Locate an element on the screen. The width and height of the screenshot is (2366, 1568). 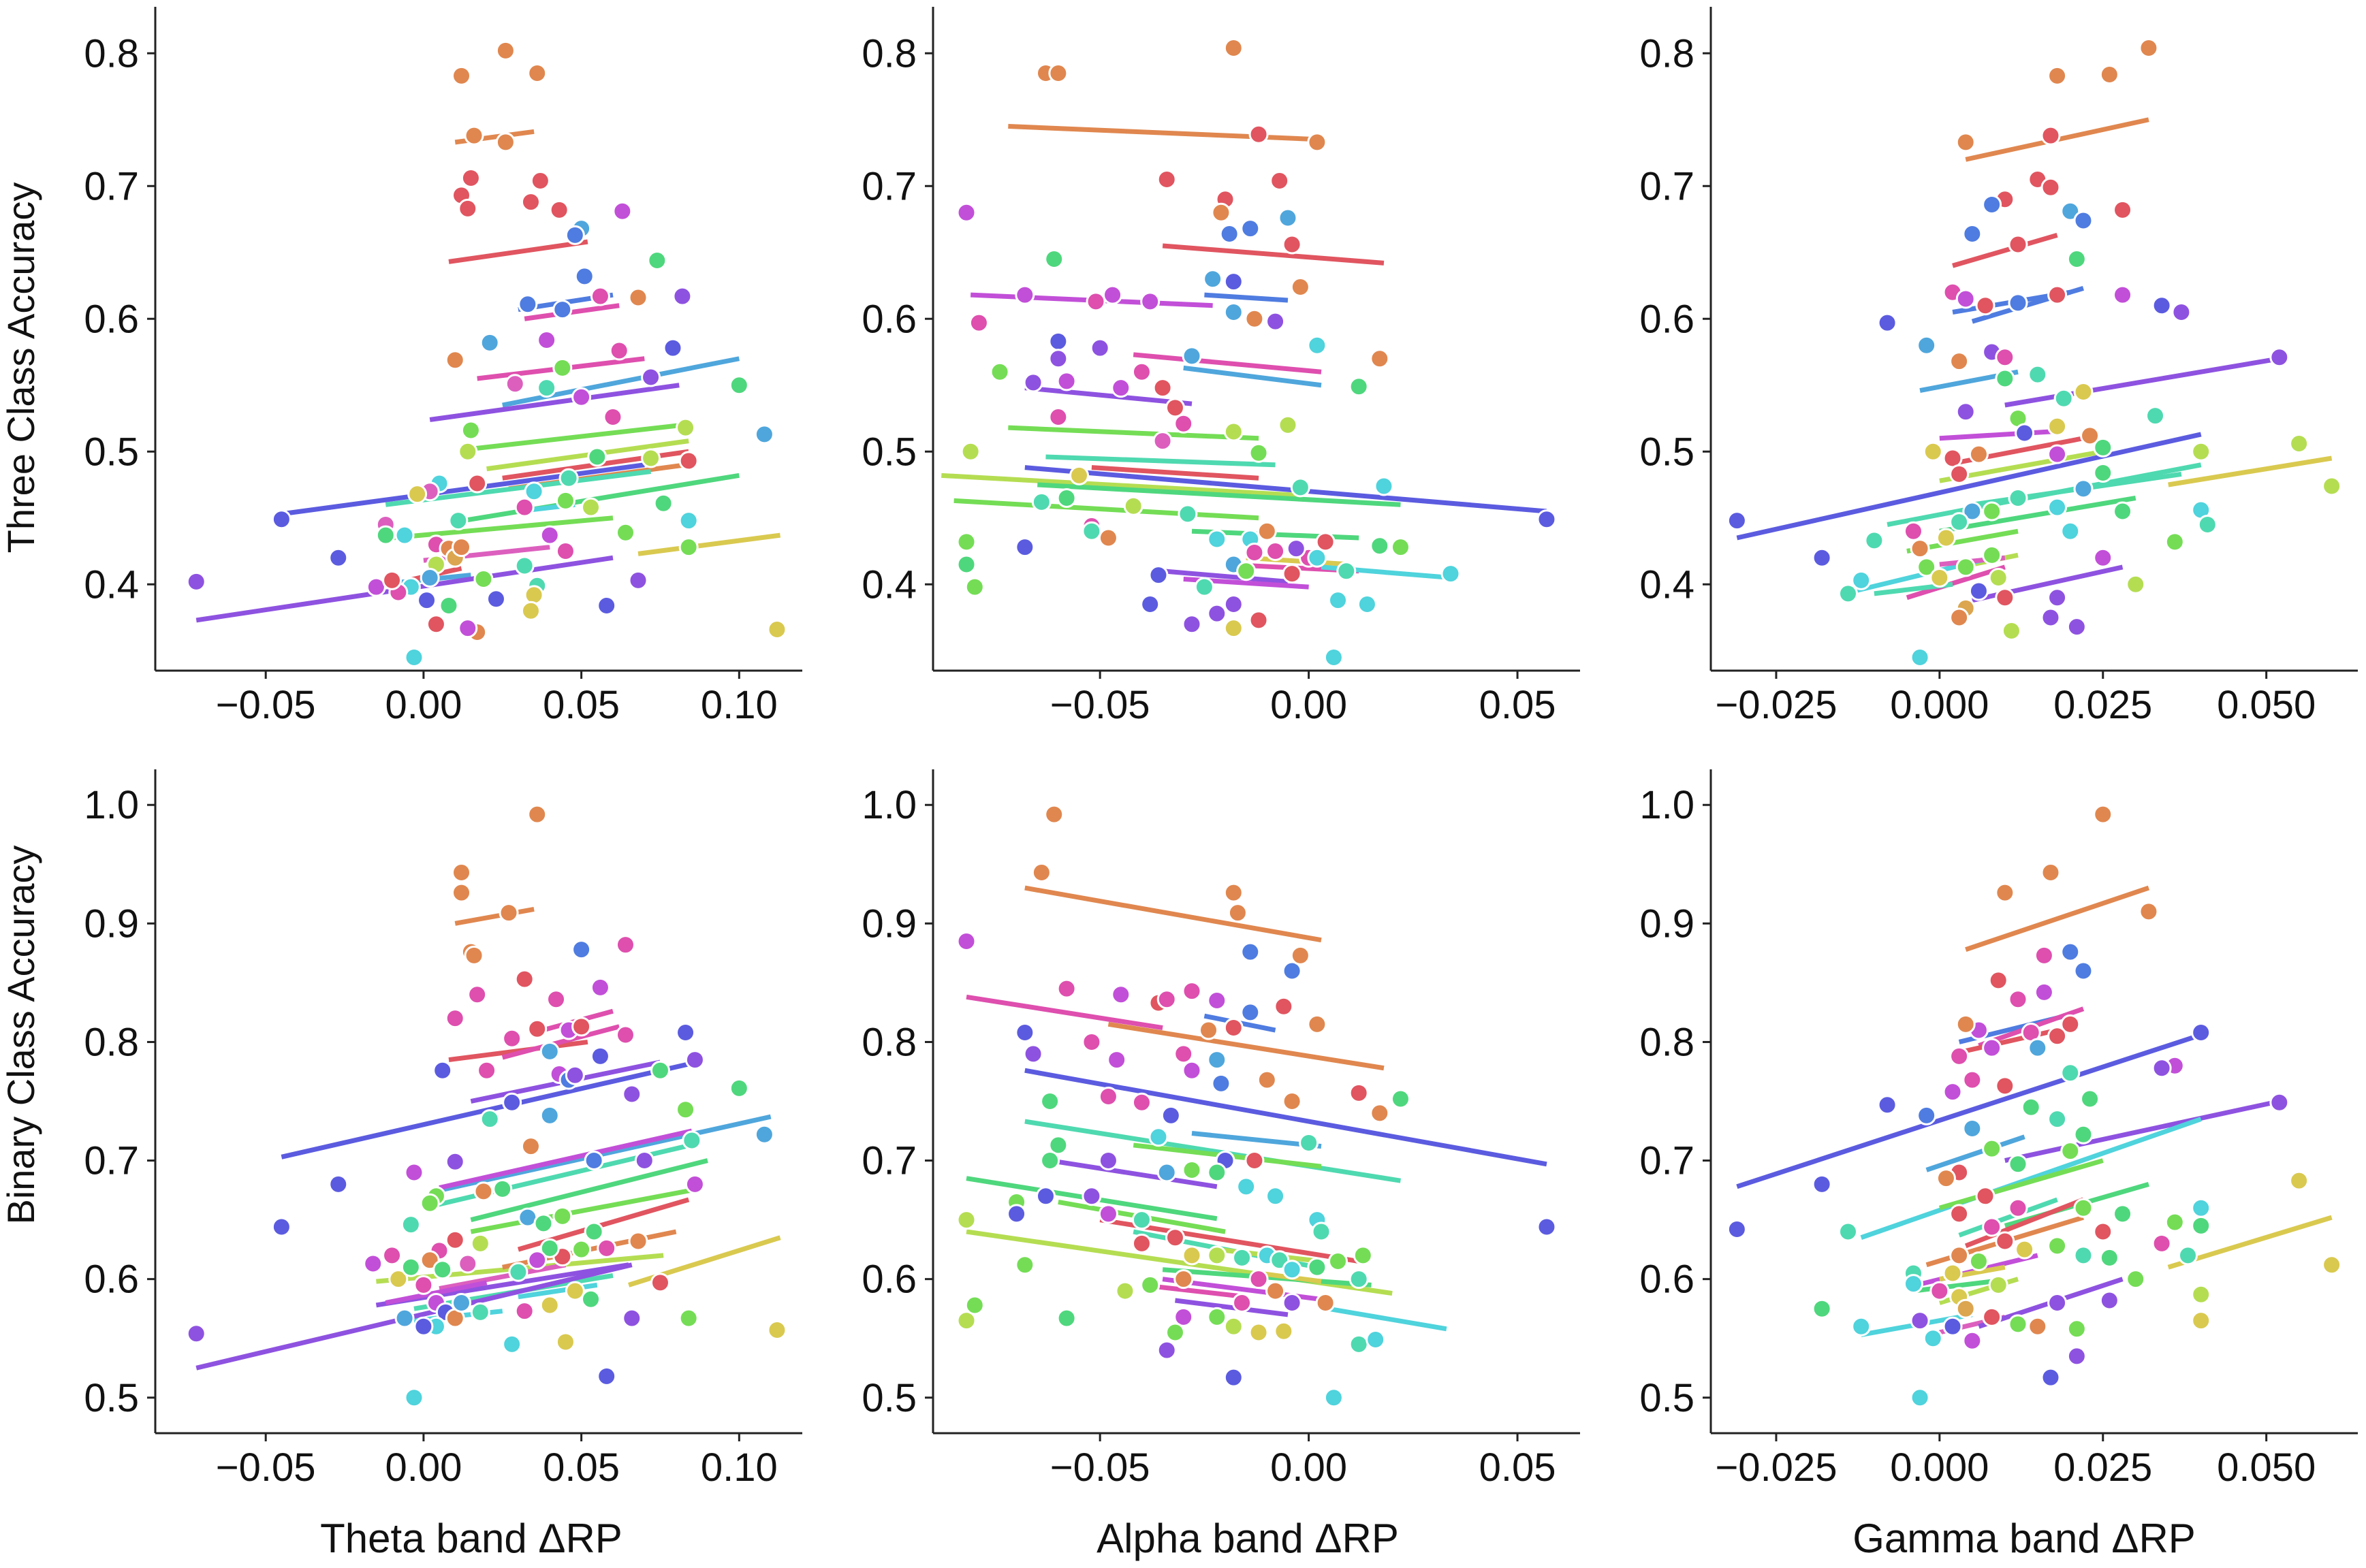
panel-binary-theta: 0.5 0.6 0.7 0.8 0.9 1.0 −0.05 0.00 0.05 0.10 is located at coordinates (443, 1129).